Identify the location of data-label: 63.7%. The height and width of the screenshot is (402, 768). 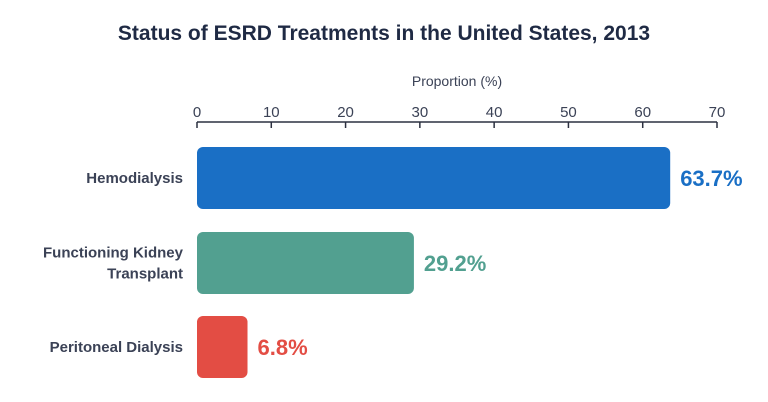
(711, 178).